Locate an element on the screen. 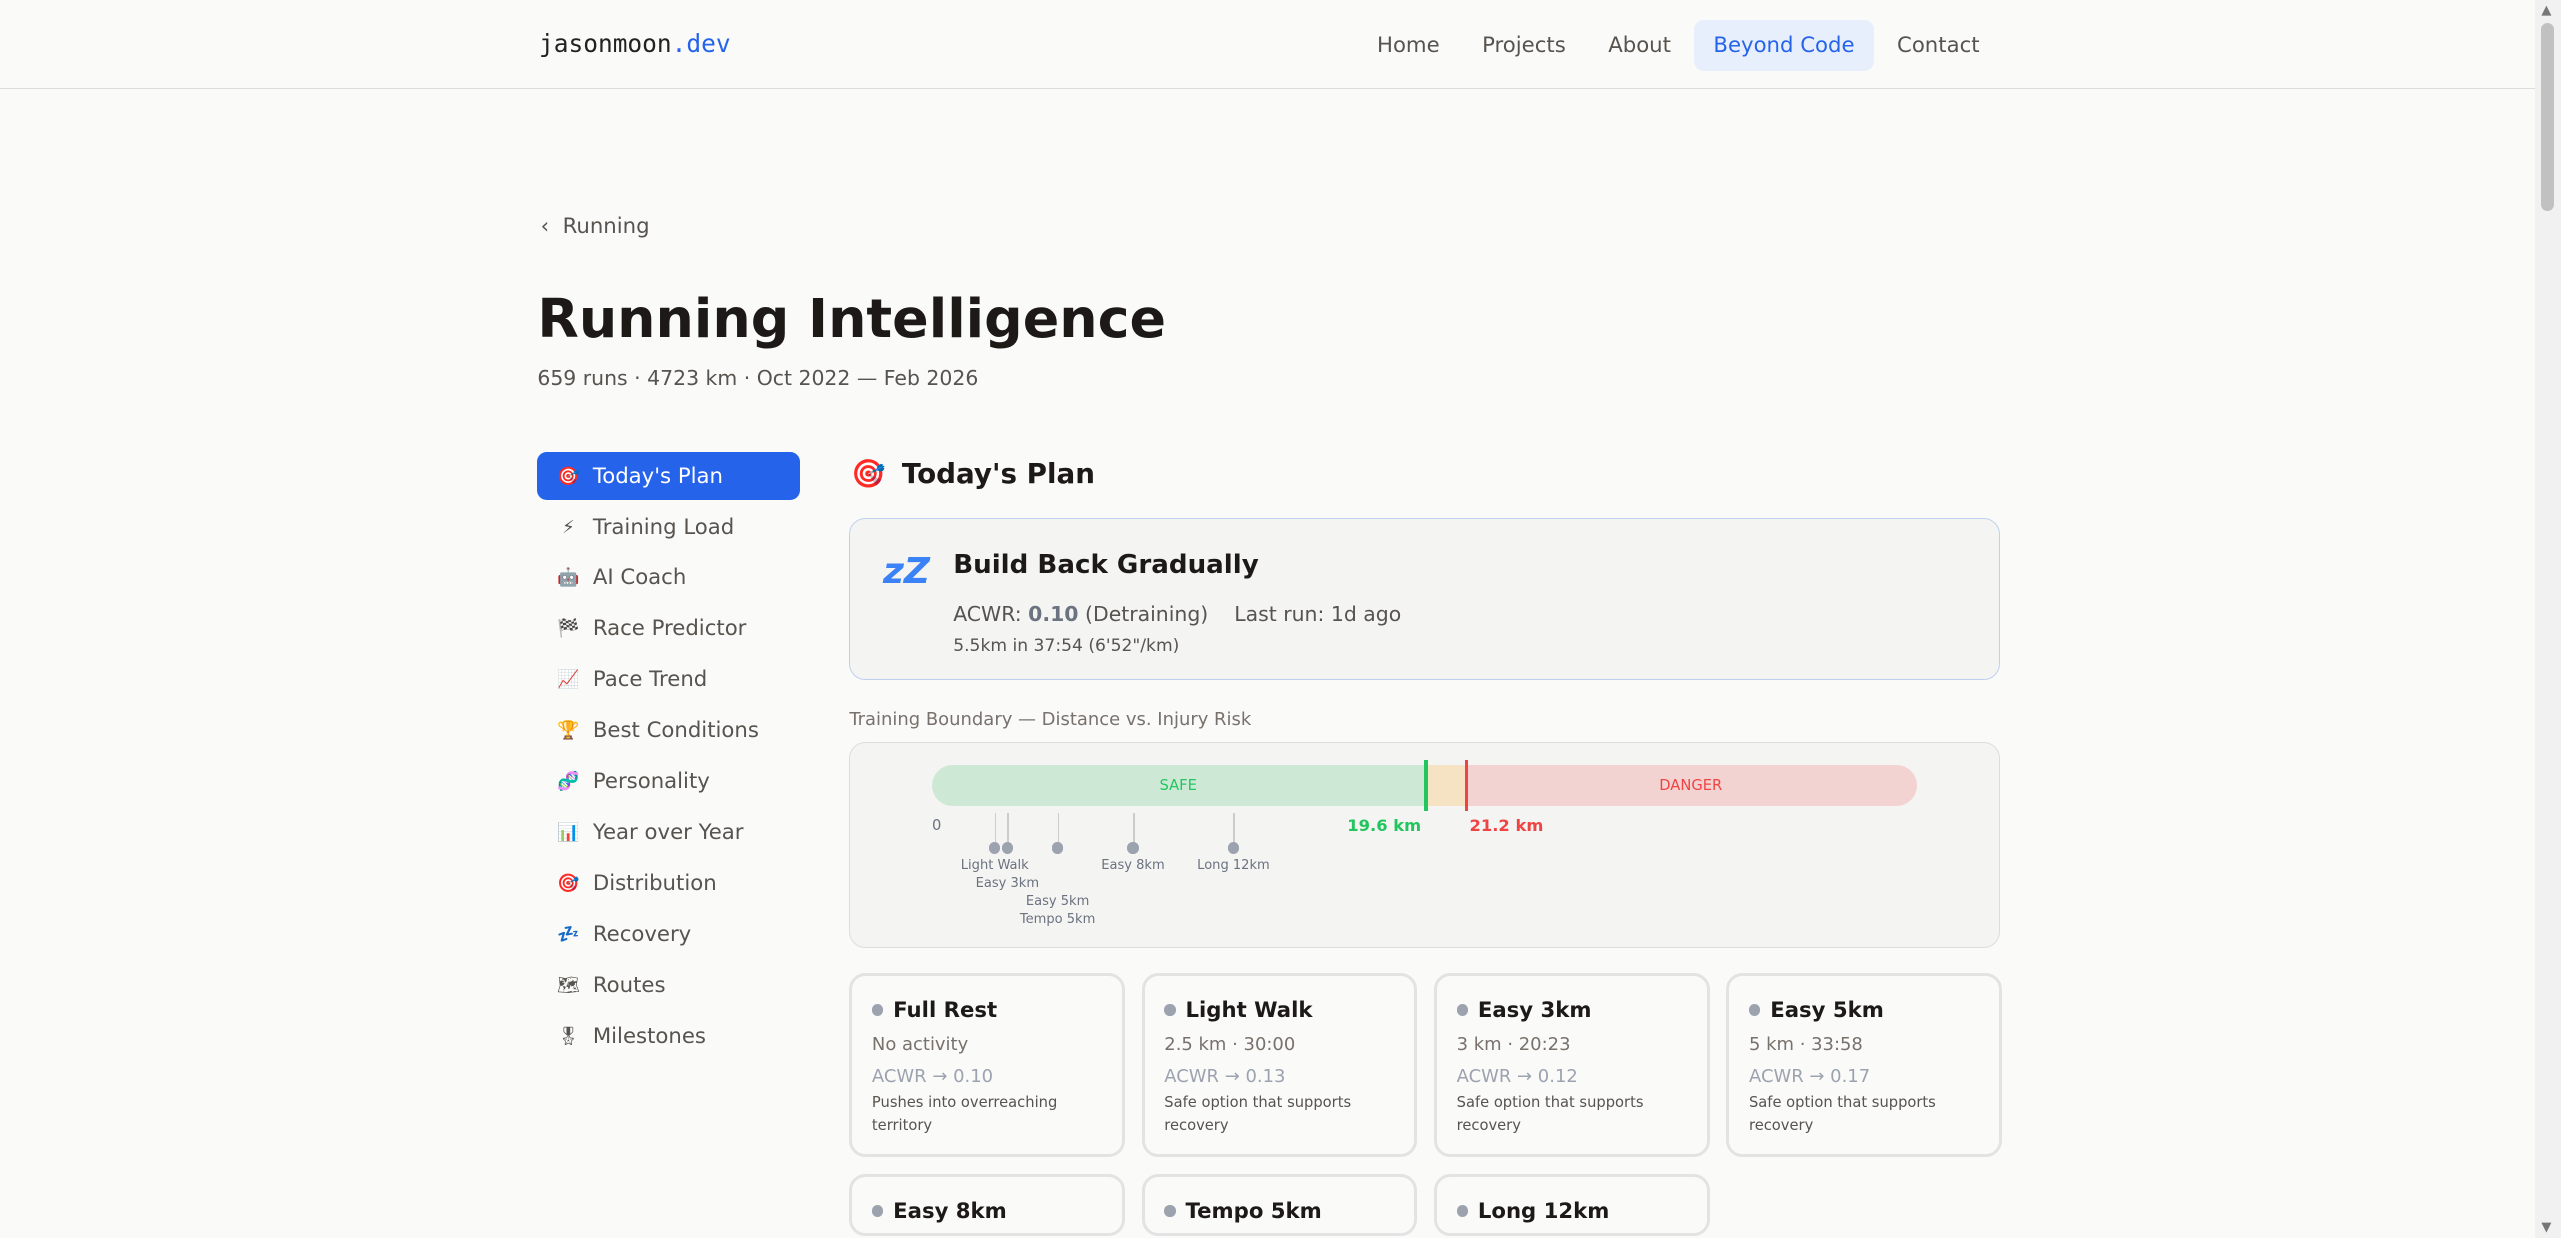 Image resolution: width=2561 pixels, height=1238 pixels. option-title: Easy 8km is located at coordinates (939, 1211).